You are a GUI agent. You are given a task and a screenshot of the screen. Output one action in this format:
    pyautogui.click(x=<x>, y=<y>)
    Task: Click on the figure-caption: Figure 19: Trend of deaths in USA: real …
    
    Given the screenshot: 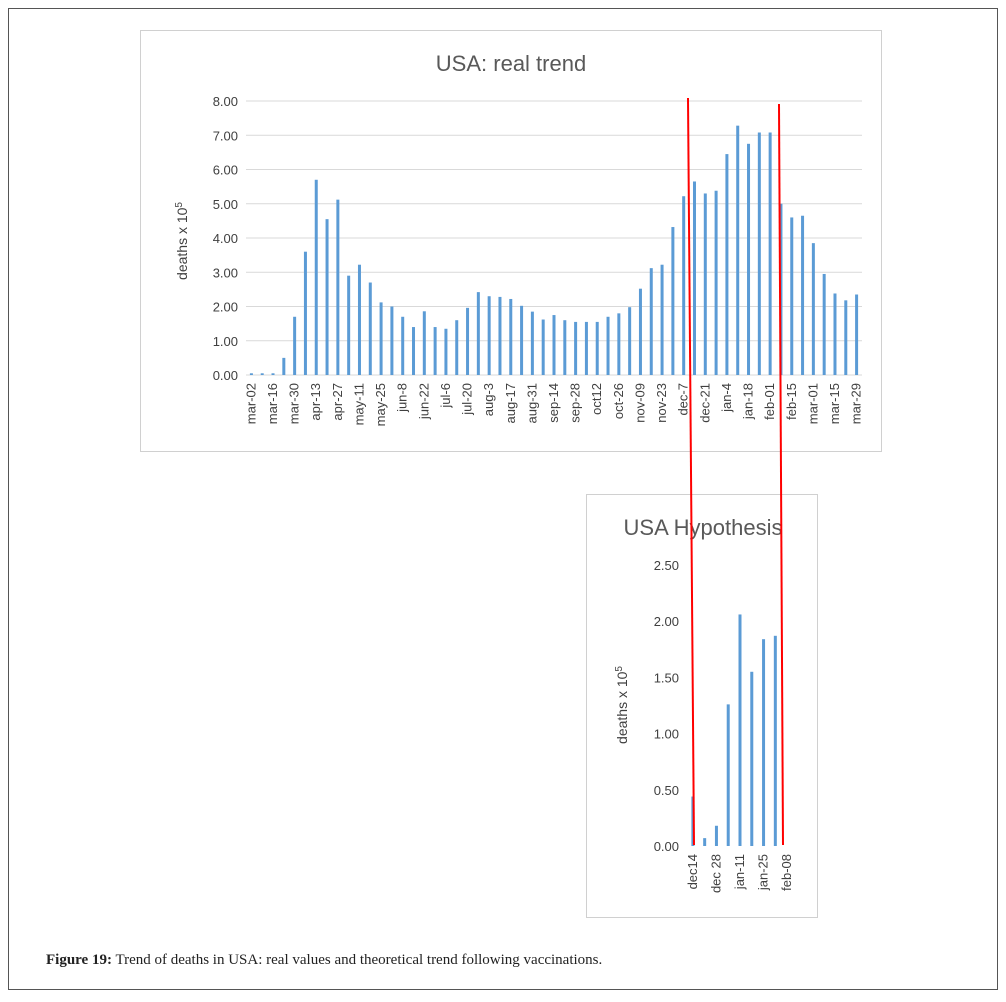 What is the action you would take?
    pyautogui.click(x=324, y=960)
    